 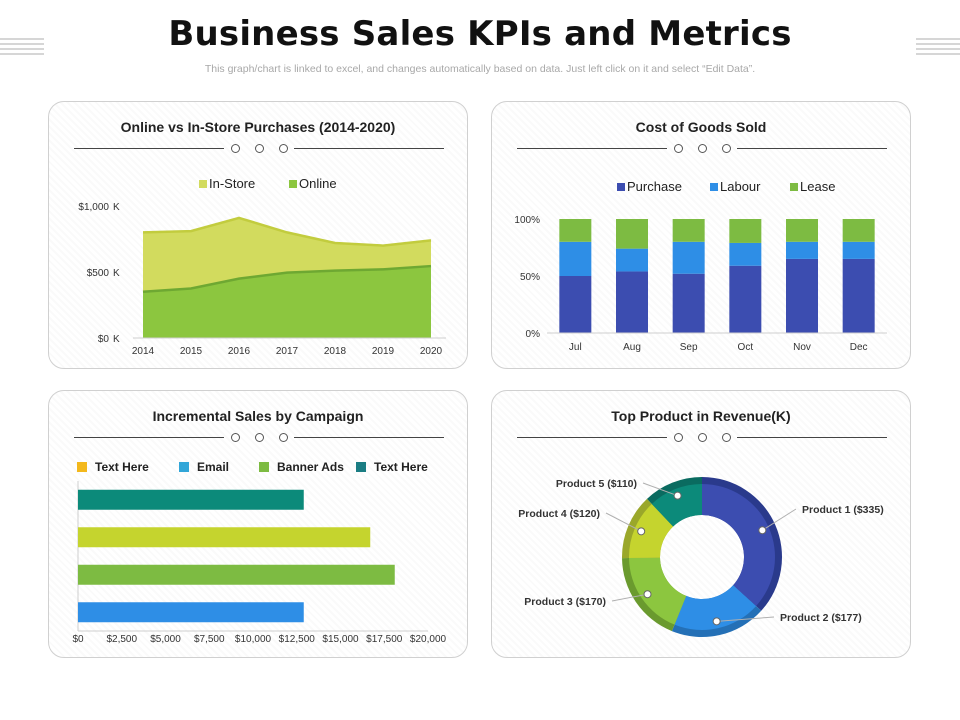 What do you see at coordinates (165, 639) in the screenshot?
I see `x-tick-label: $5,000` at bounding box center [165, 639].